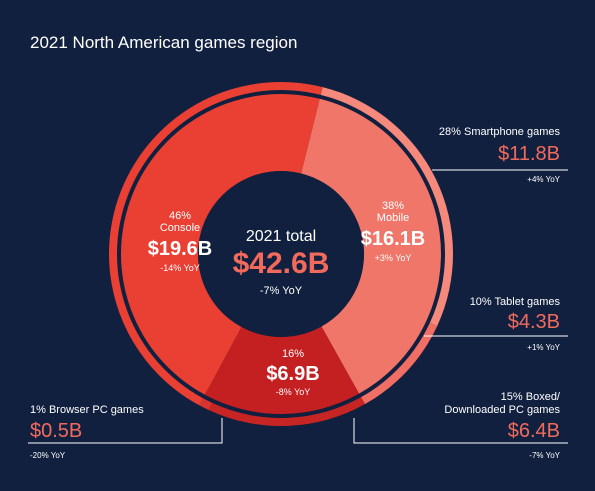 This screenshot has width=595, height=491. What do you see at coordinates (281, 291) in the screenshot?
I see `total-yoy: -7% YoY` at bounding box center [281, 291].